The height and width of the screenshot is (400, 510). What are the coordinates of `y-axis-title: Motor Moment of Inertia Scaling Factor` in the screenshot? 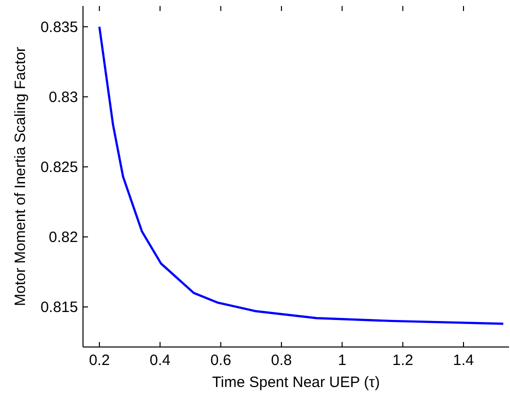 It's located at (20, 176).